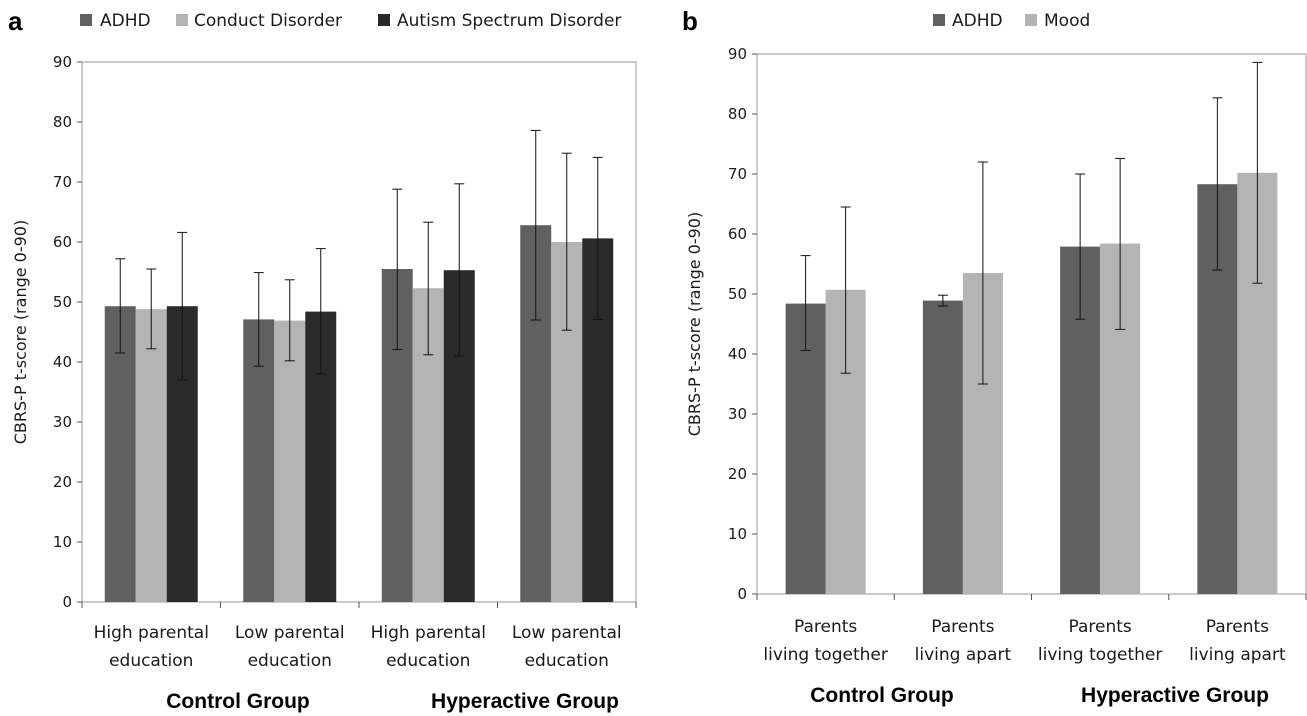 The image size is (1307, 716). Describe the element at coordinates (15, 21) in the screenshot. I see `panel-label-a: a` at that location.